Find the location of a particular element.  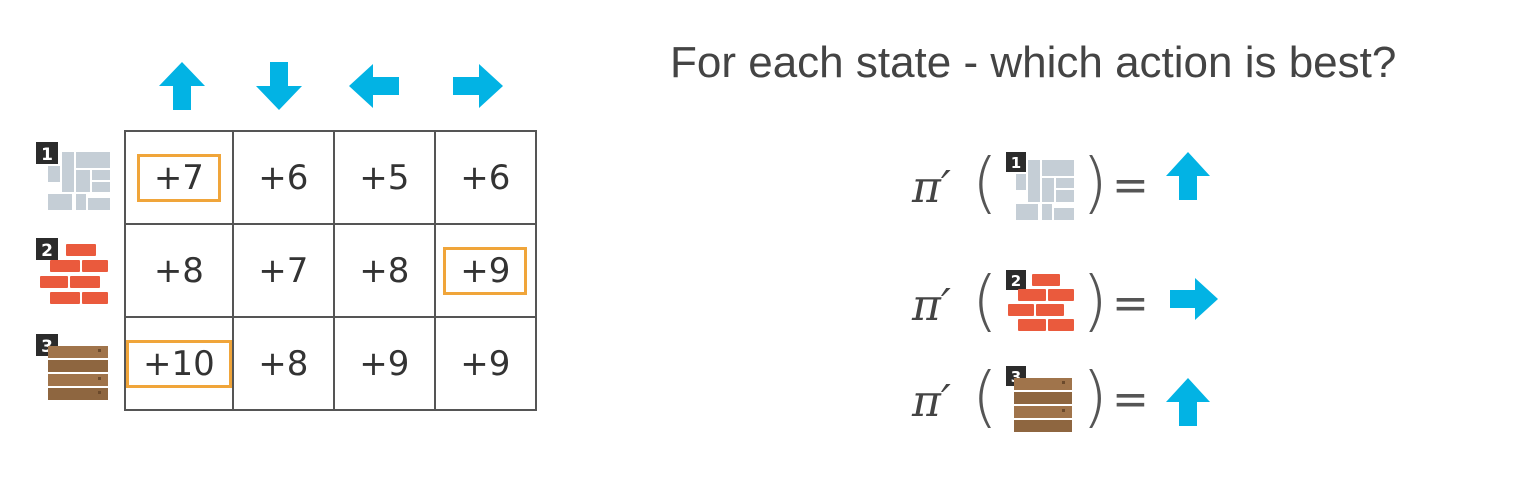

table-row: +7 +6 +5 +6 is located at coordinates (330, 177).